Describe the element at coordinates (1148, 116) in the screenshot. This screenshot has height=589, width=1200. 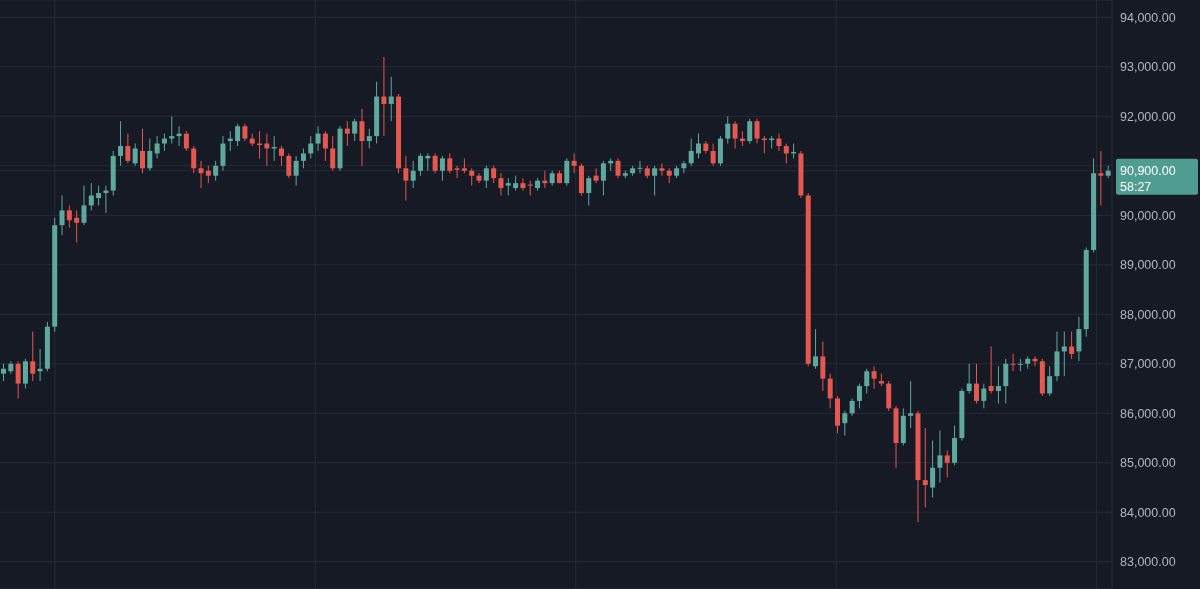
I see `y-tick-label: 92,000.00` at that location.